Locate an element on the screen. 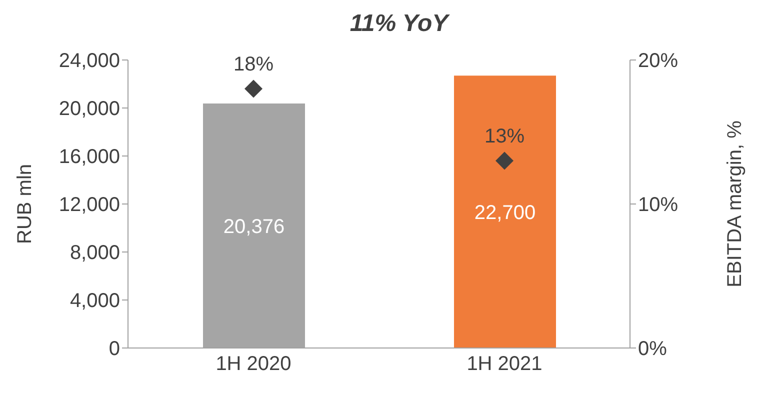  x-tick-label: 1H 2020 is located at coordinates (254, 364).